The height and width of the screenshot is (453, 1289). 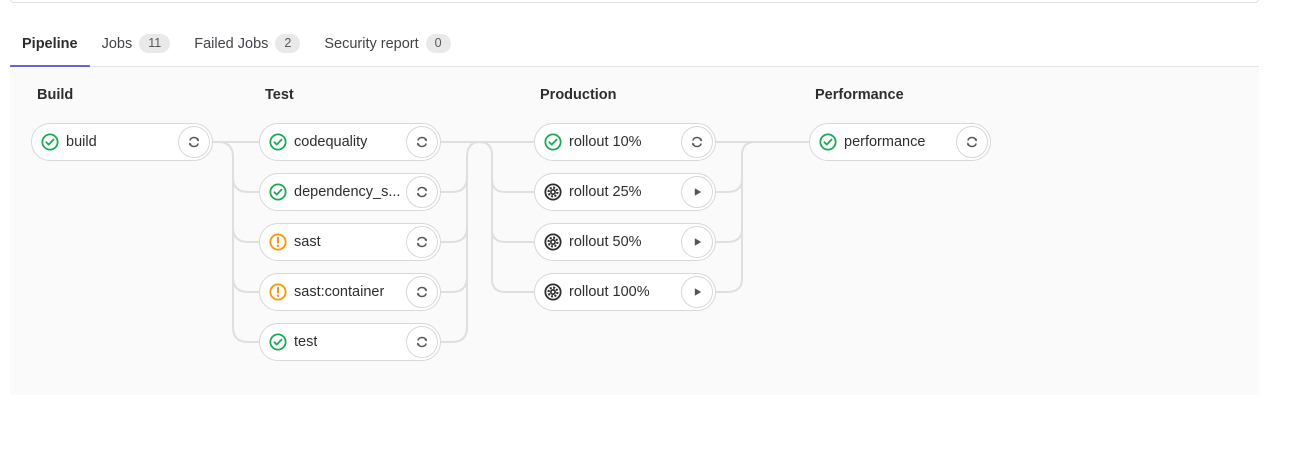 I want to click on tab-jobs: Jobs 11, so click(x=136, y=45).